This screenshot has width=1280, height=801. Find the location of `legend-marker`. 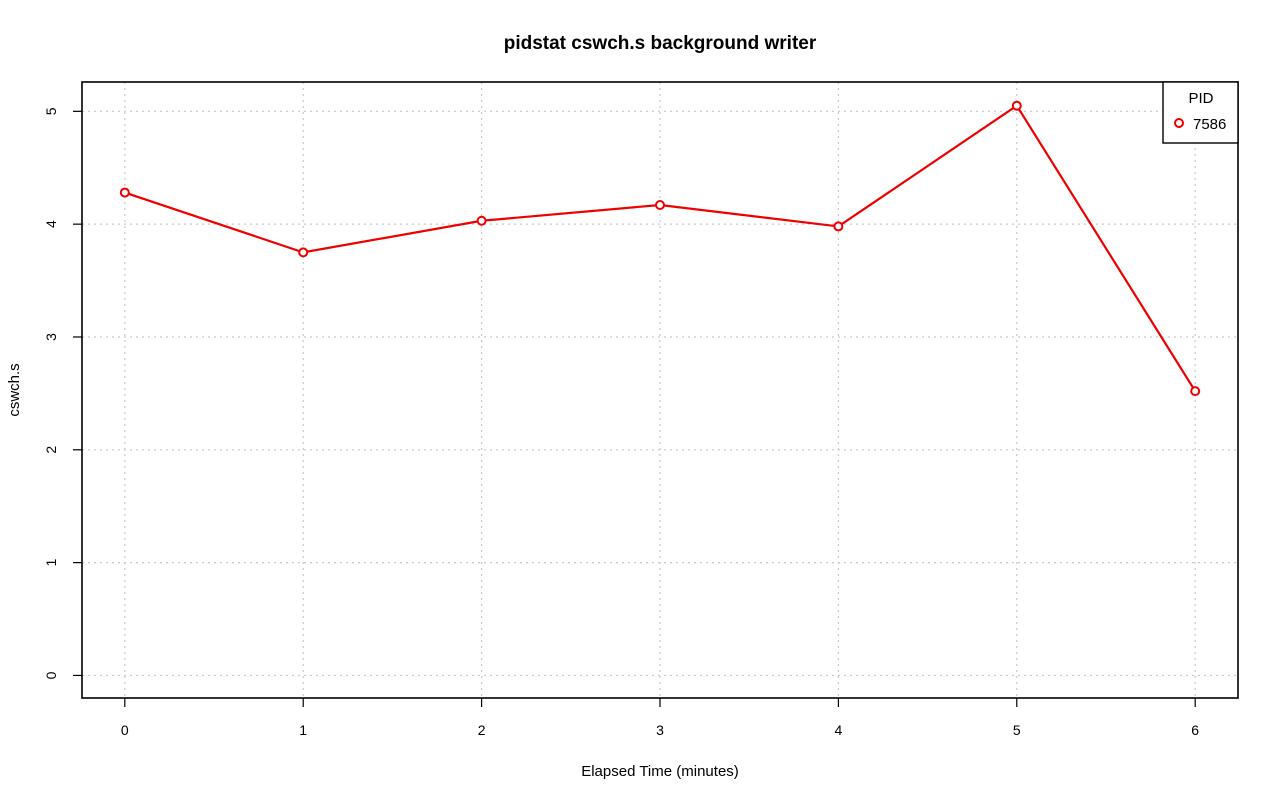

legend-marker is located at coordinates (1179, 123).